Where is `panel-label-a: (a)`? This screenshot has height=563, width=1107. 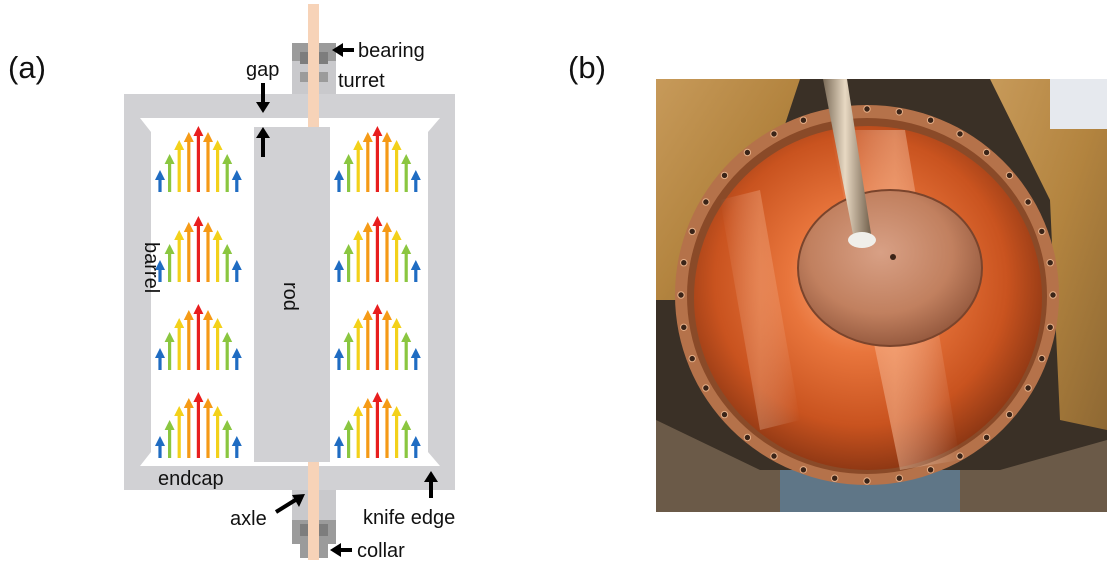
panel-label-a: (a) is located at coordinates (27, 67).